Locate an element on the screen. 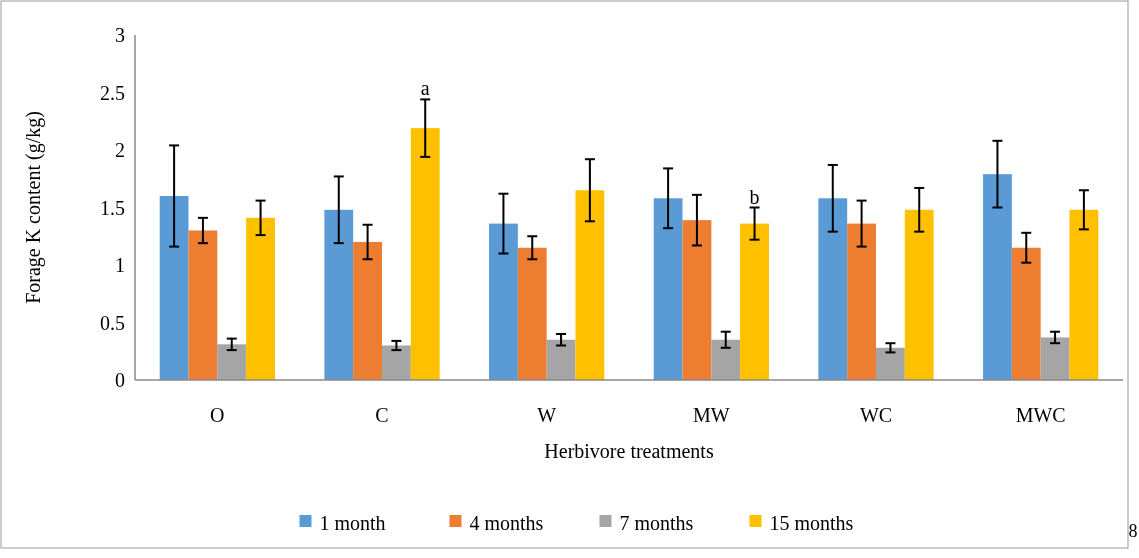 This screenshot has height=558, width=1139. y-tick-label: 0.5 is located at coordinates (112, 322).